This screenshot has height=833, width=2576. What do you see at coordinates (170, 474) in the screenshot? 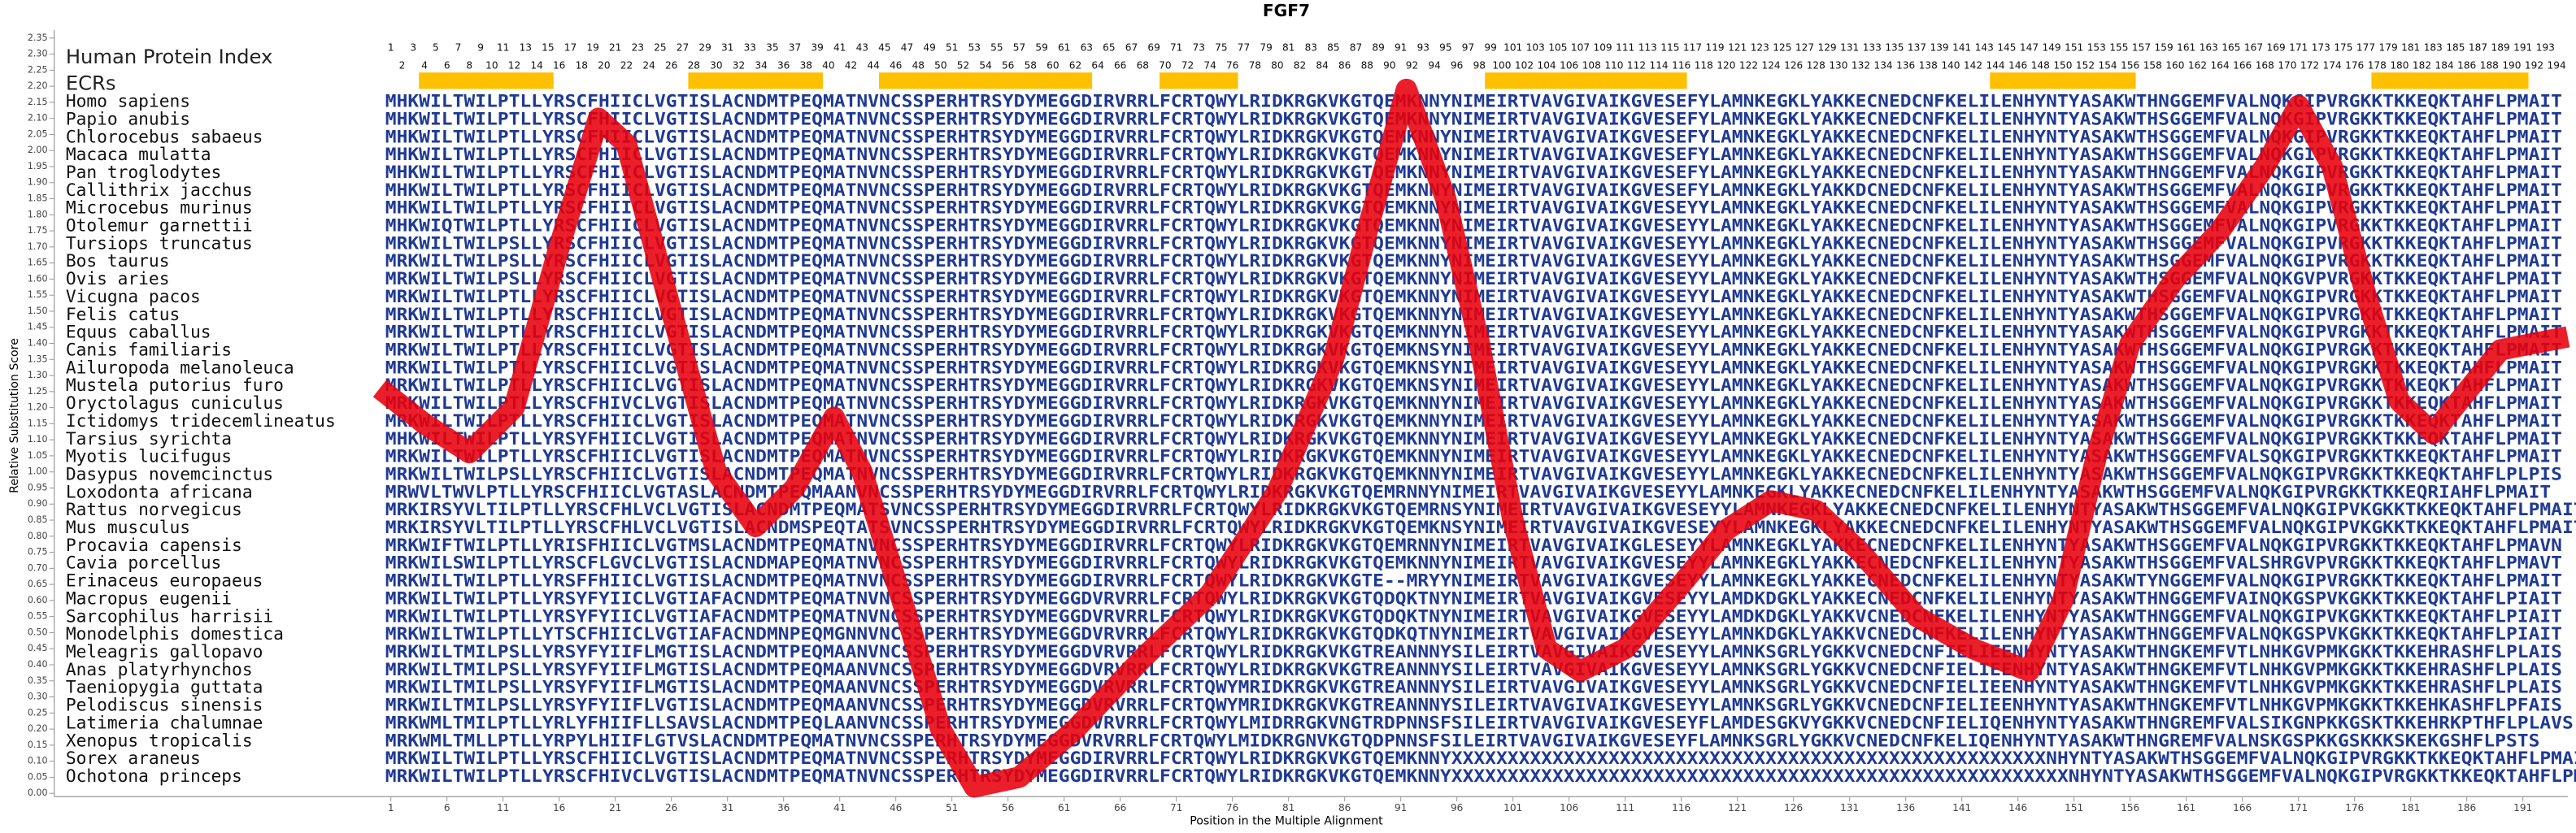
I see `species-name: Dasypus novemcinctus` at bounding box center [170, 474].